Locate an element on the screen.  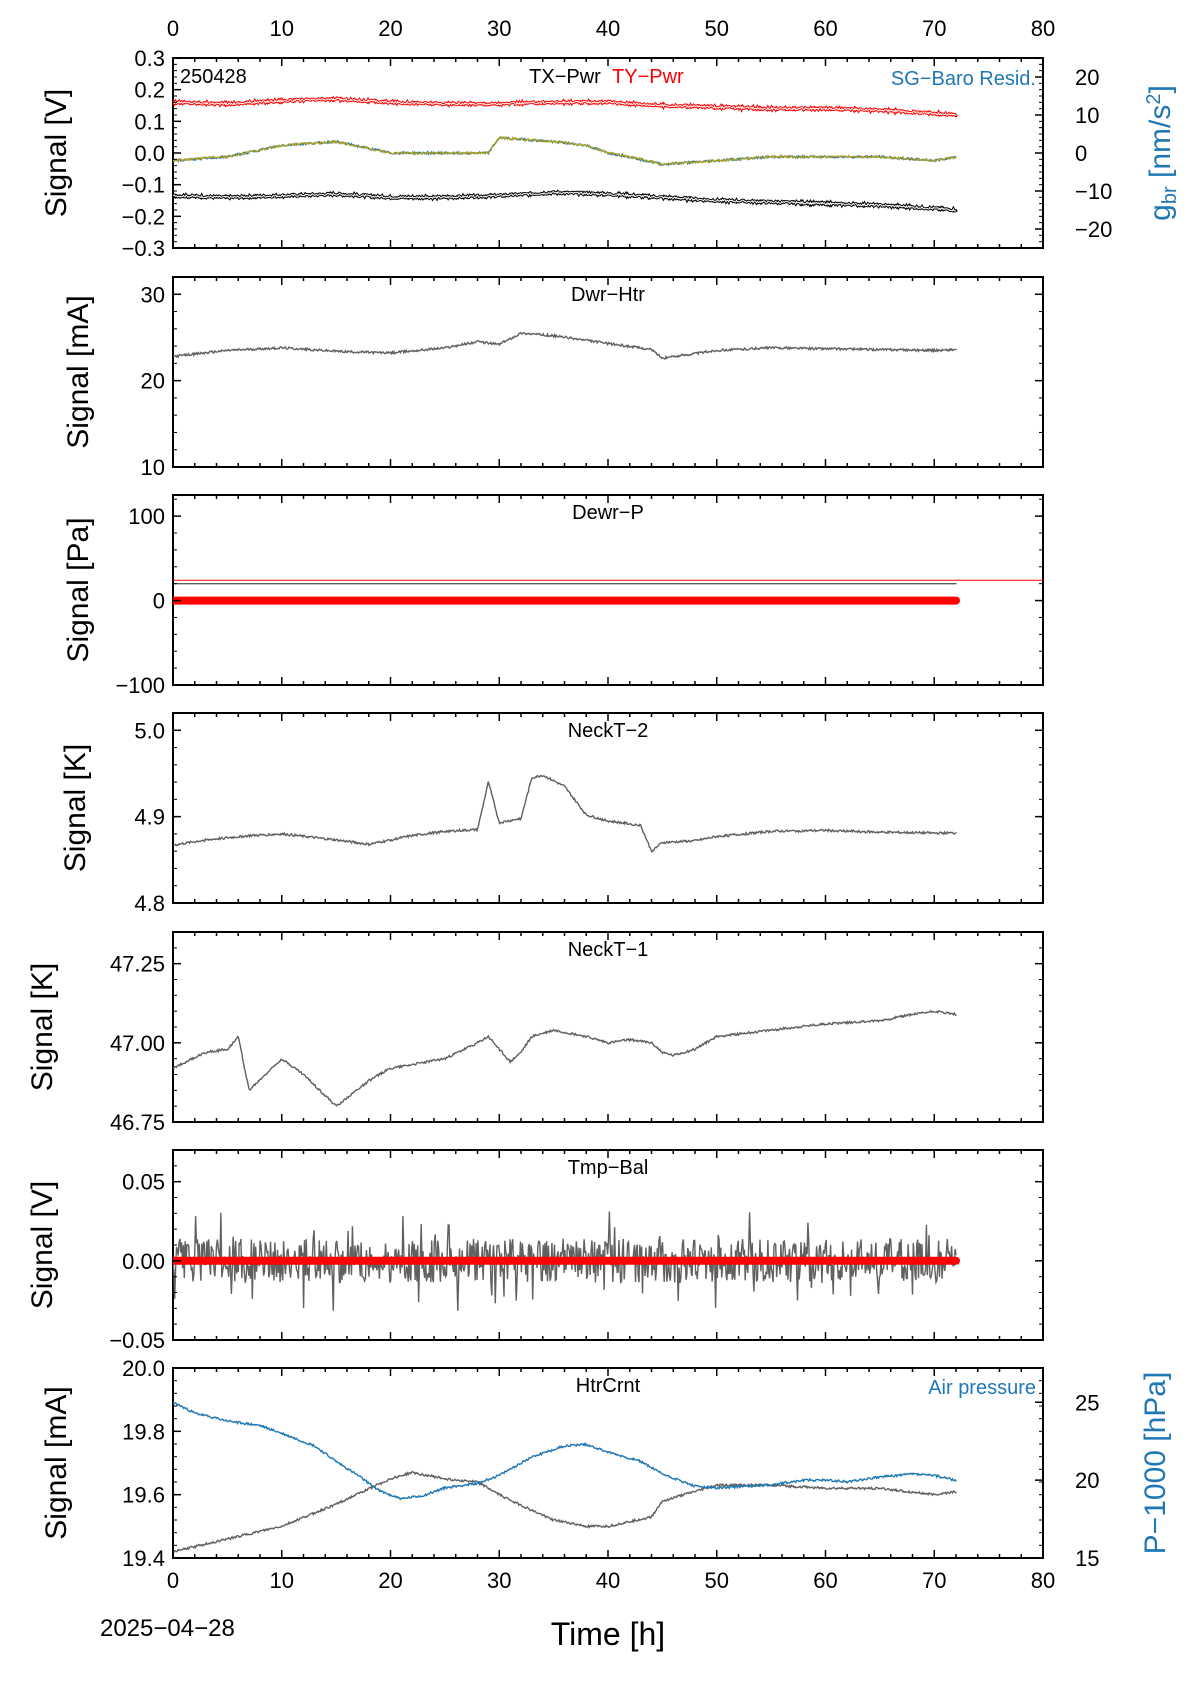
y-tick-label: 10 is located at coordinates (153, 467).